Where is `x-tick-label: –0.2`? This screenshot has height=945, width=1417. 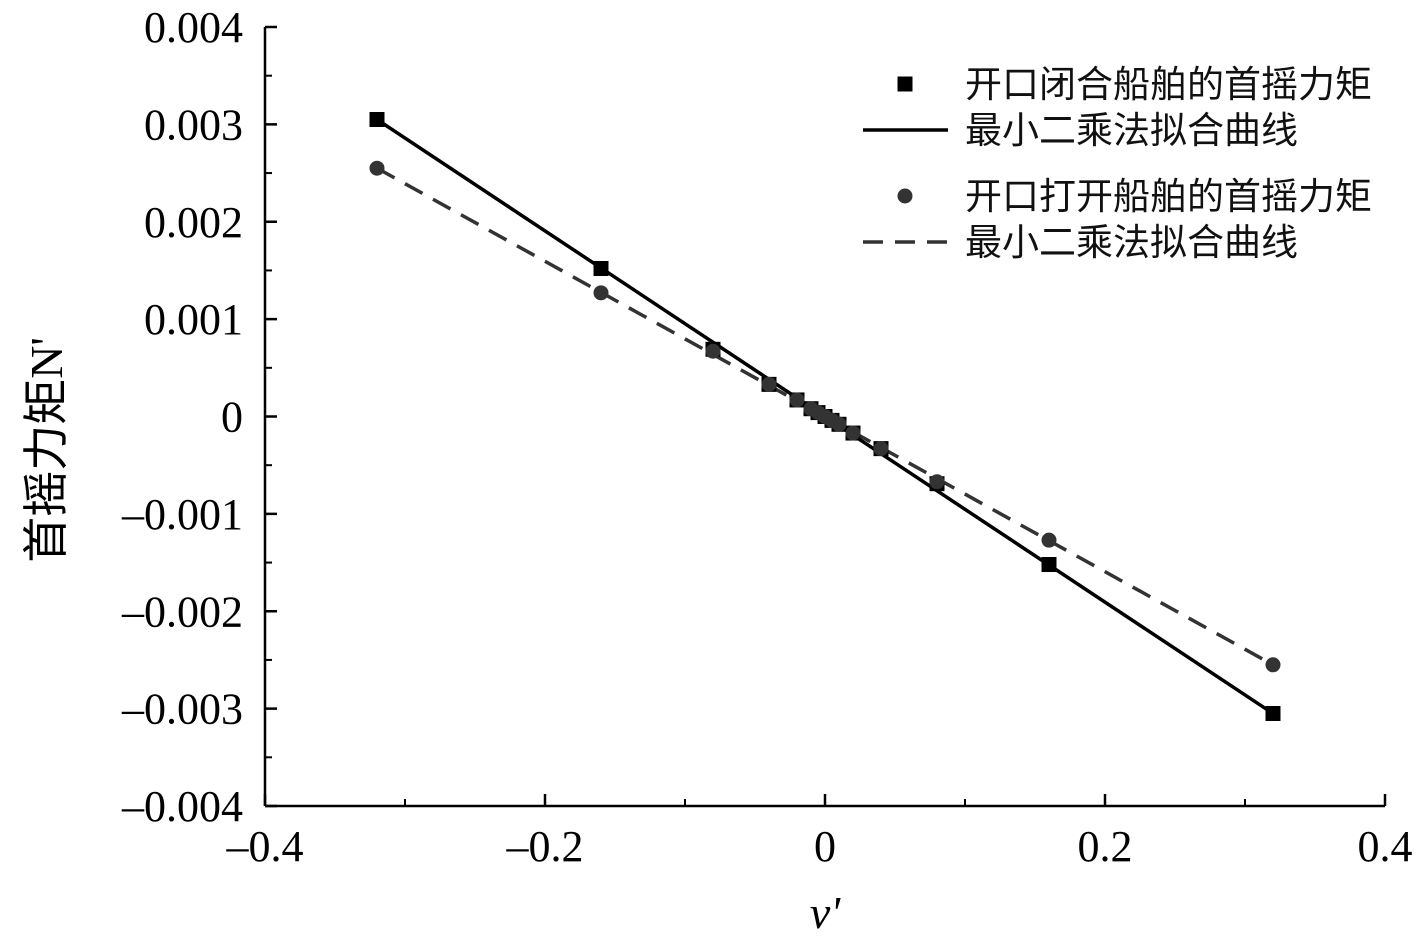 x-tick-label: –0.2 is located at coordinates (545, 846).